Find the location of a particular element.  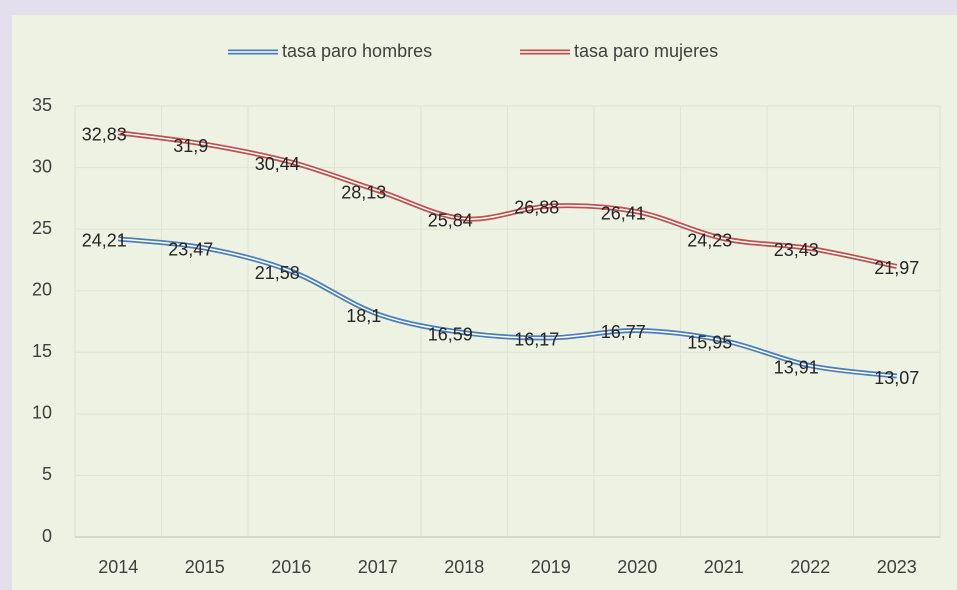

y-tick-label: 25 is located at coordinates (42, 228).